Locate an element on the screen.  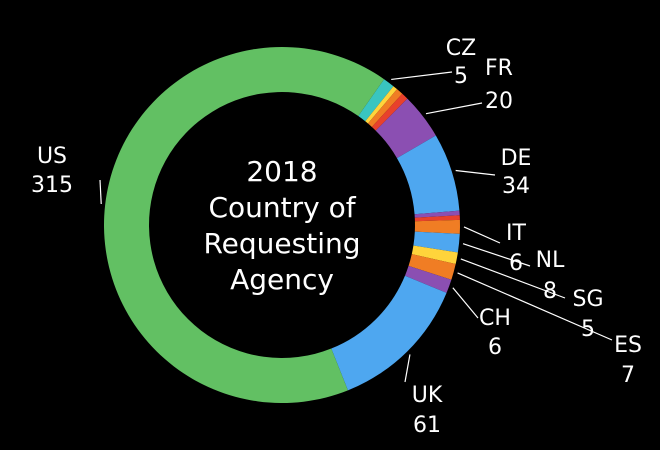
slice-fr is located at coordinates (405, 128).